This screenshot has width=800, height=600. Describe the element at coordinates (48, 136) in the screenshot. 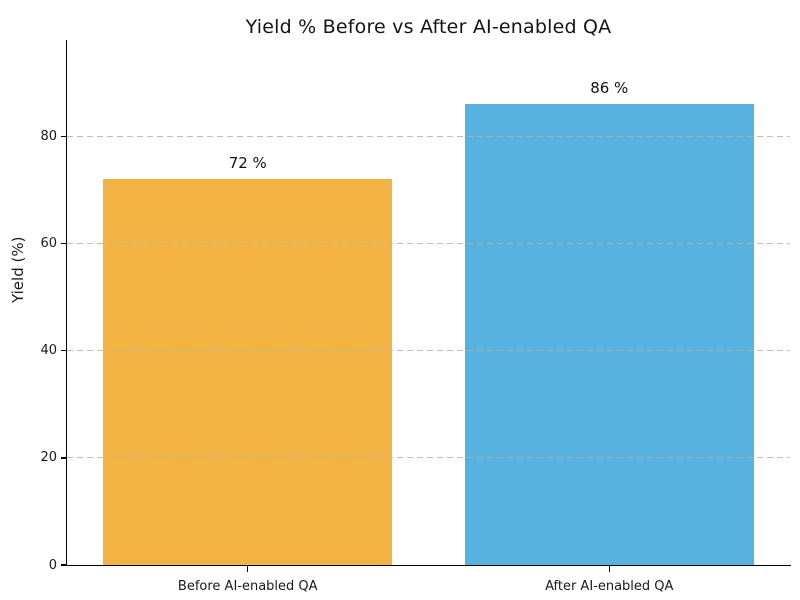

I see `y-tick-label-80: 80` at that location.